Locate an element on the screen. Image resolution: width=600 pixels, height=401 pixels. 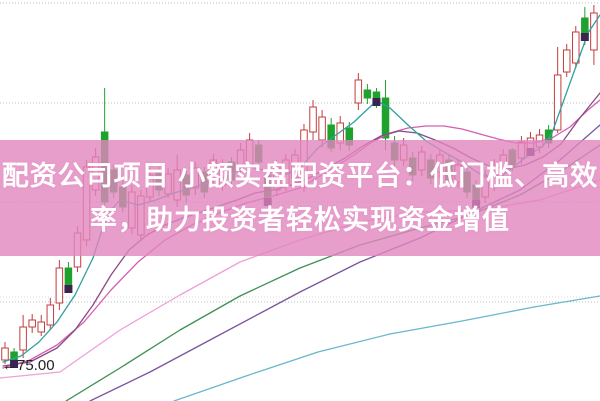
price-annotation: ←75.00 is located at coordinates (28, 365).